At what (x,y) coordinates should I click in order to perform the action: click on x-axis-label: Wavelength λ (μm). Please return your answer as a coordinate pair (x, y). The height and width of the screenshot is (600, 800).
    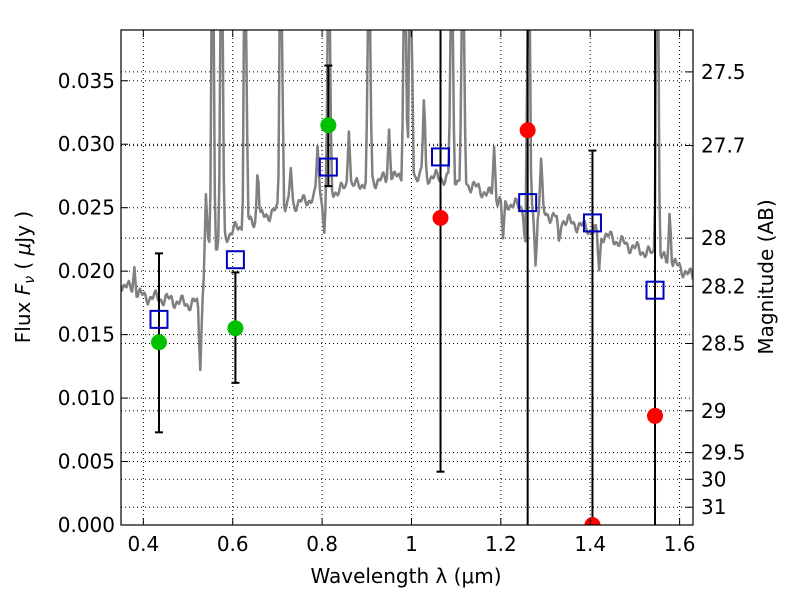
    Looking at the image, I should click on (405, 576).